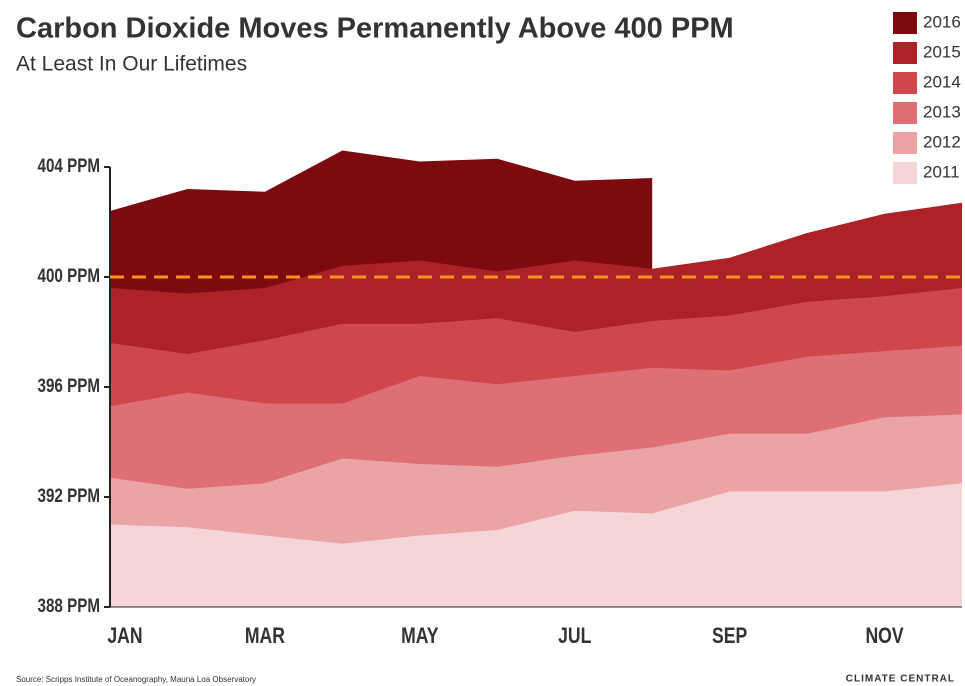  What do you see at coordinates (900, 679) in the screenshot?
I see `brand: CLIMATE CENTRAL` at bounding box center [900, 679].